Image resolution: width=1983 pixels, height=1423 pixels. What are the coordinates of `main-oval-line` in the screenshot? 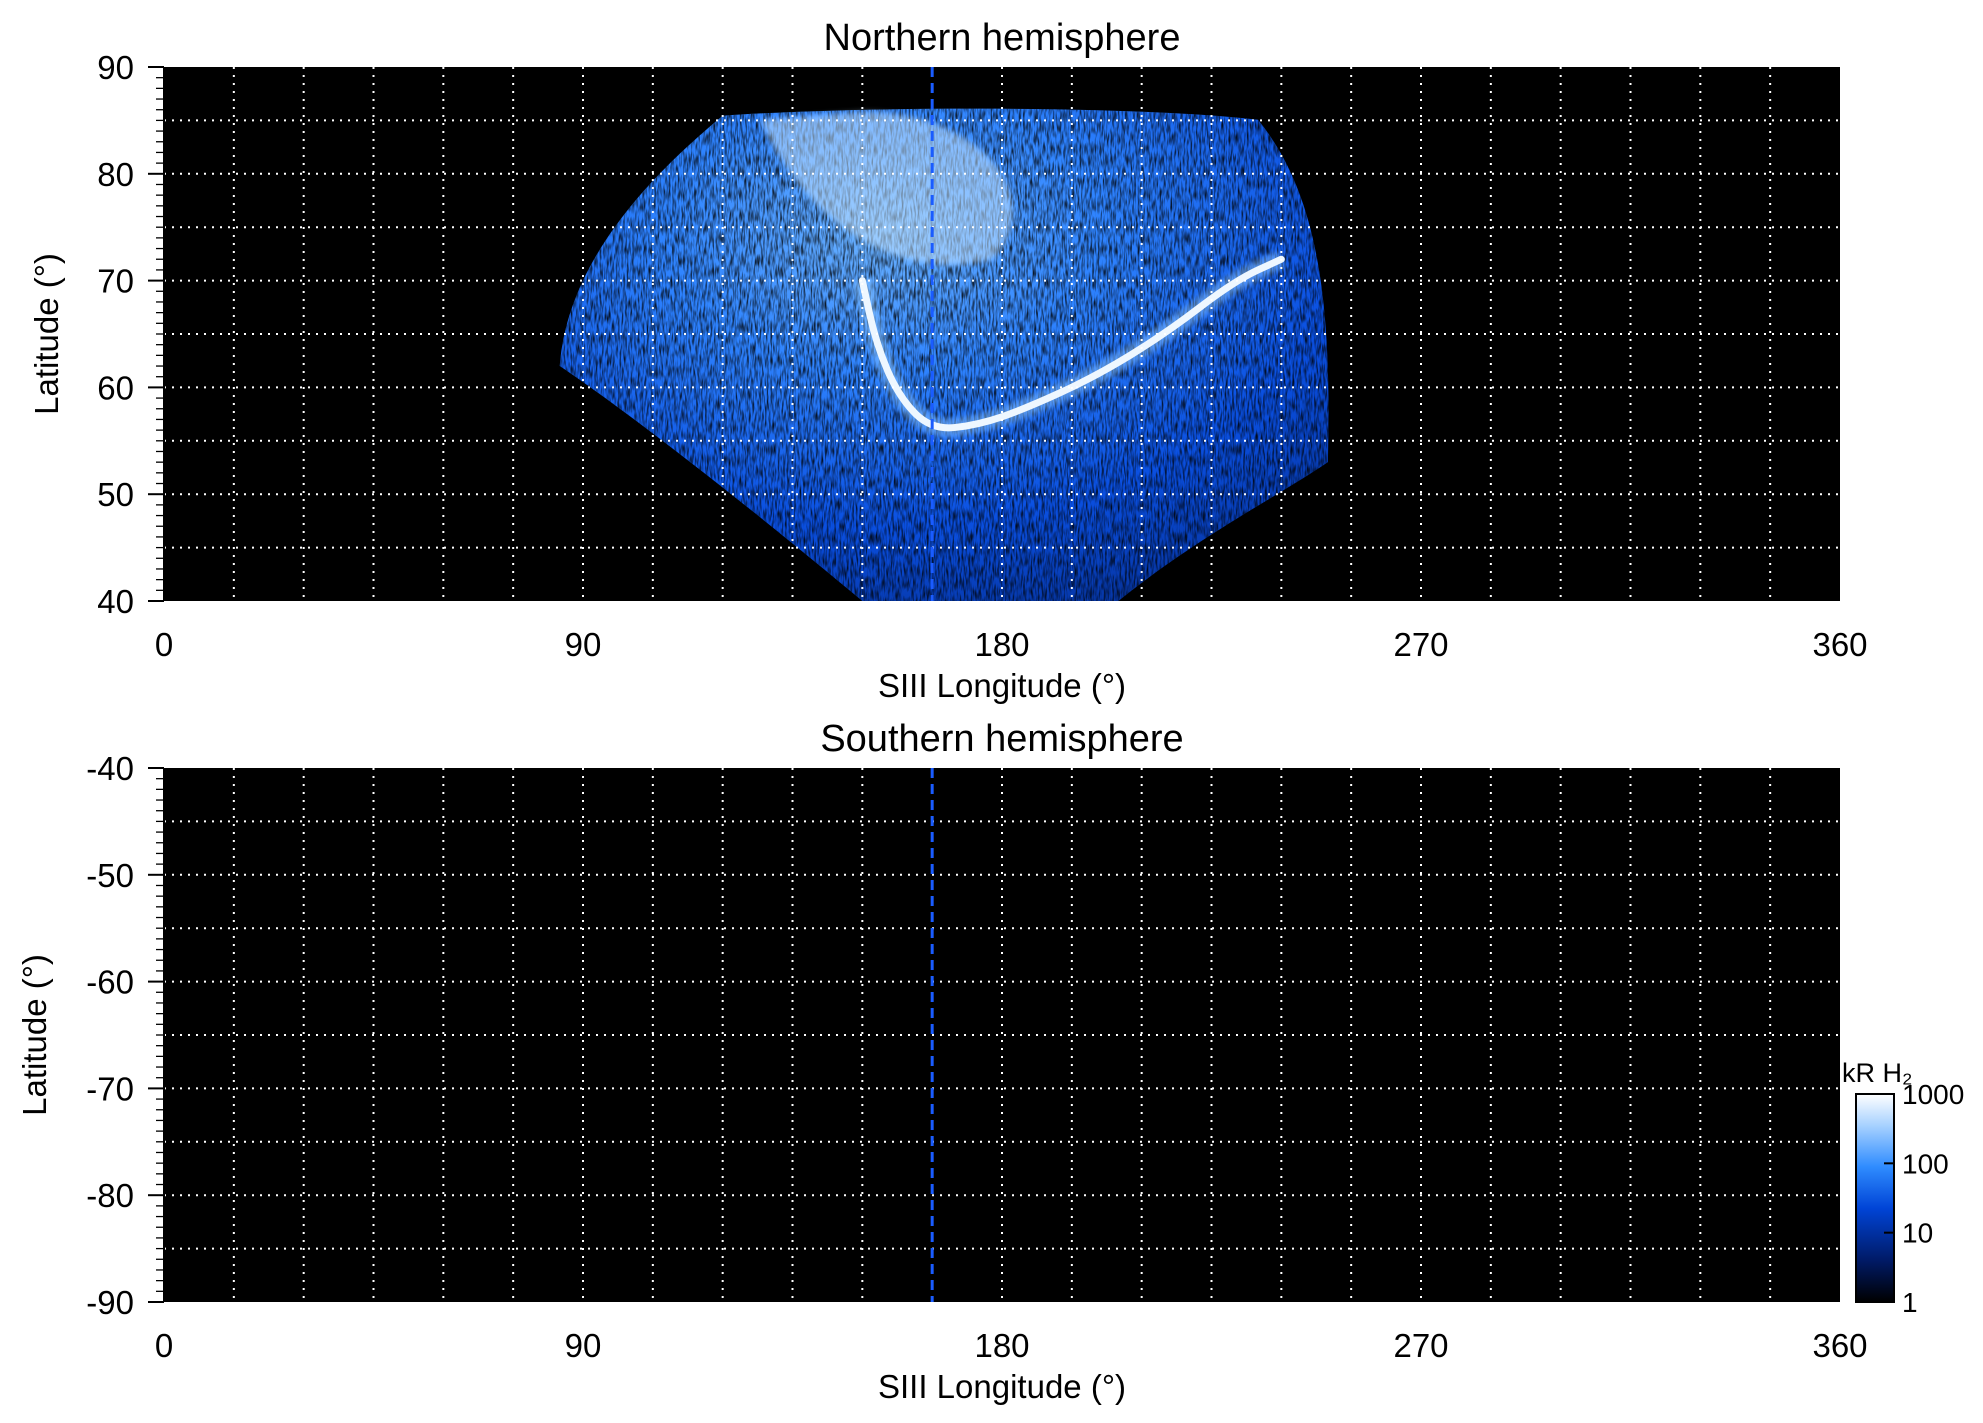 It's located at (1071, 343).